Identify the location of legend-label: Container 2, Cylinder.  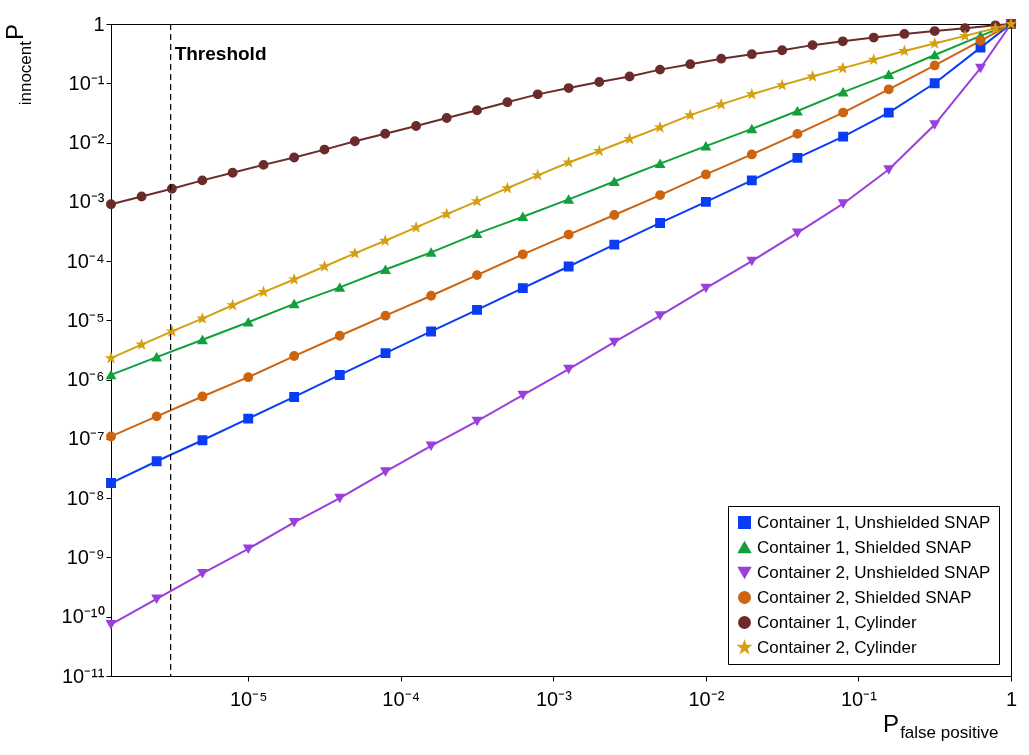
(837, 647).